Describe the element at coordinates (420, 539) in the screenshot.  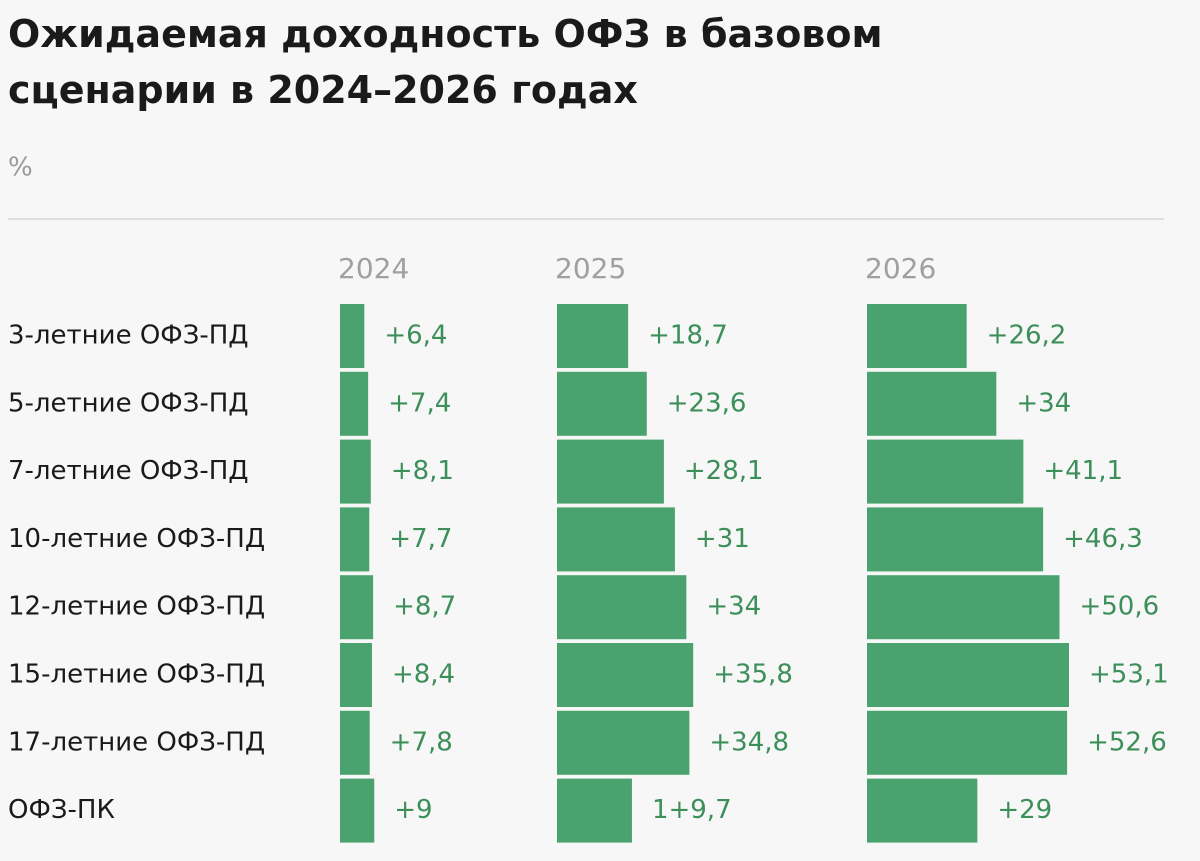
I see `value-label: +7,7` at that location.